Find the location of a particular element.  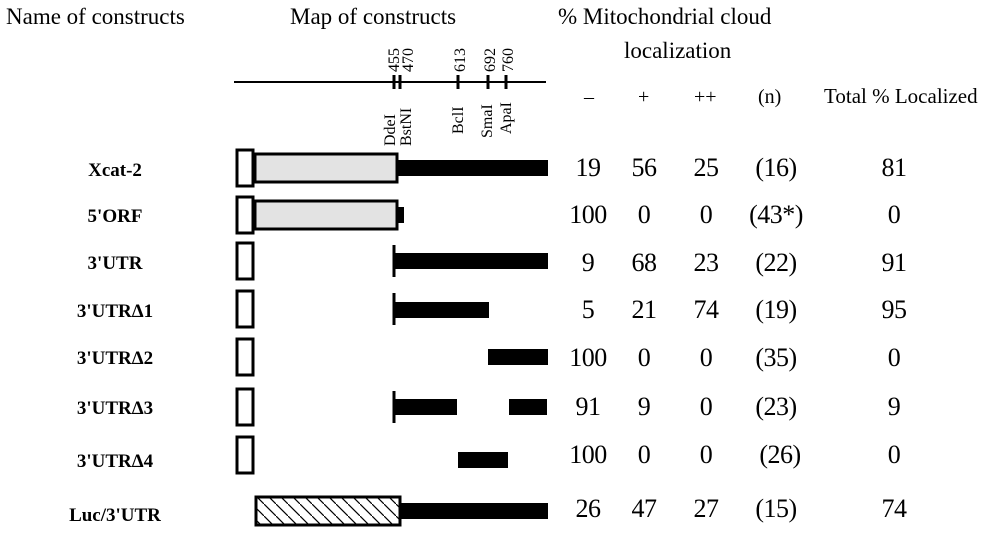

header-minus: – is located at coordinates (589, 97).